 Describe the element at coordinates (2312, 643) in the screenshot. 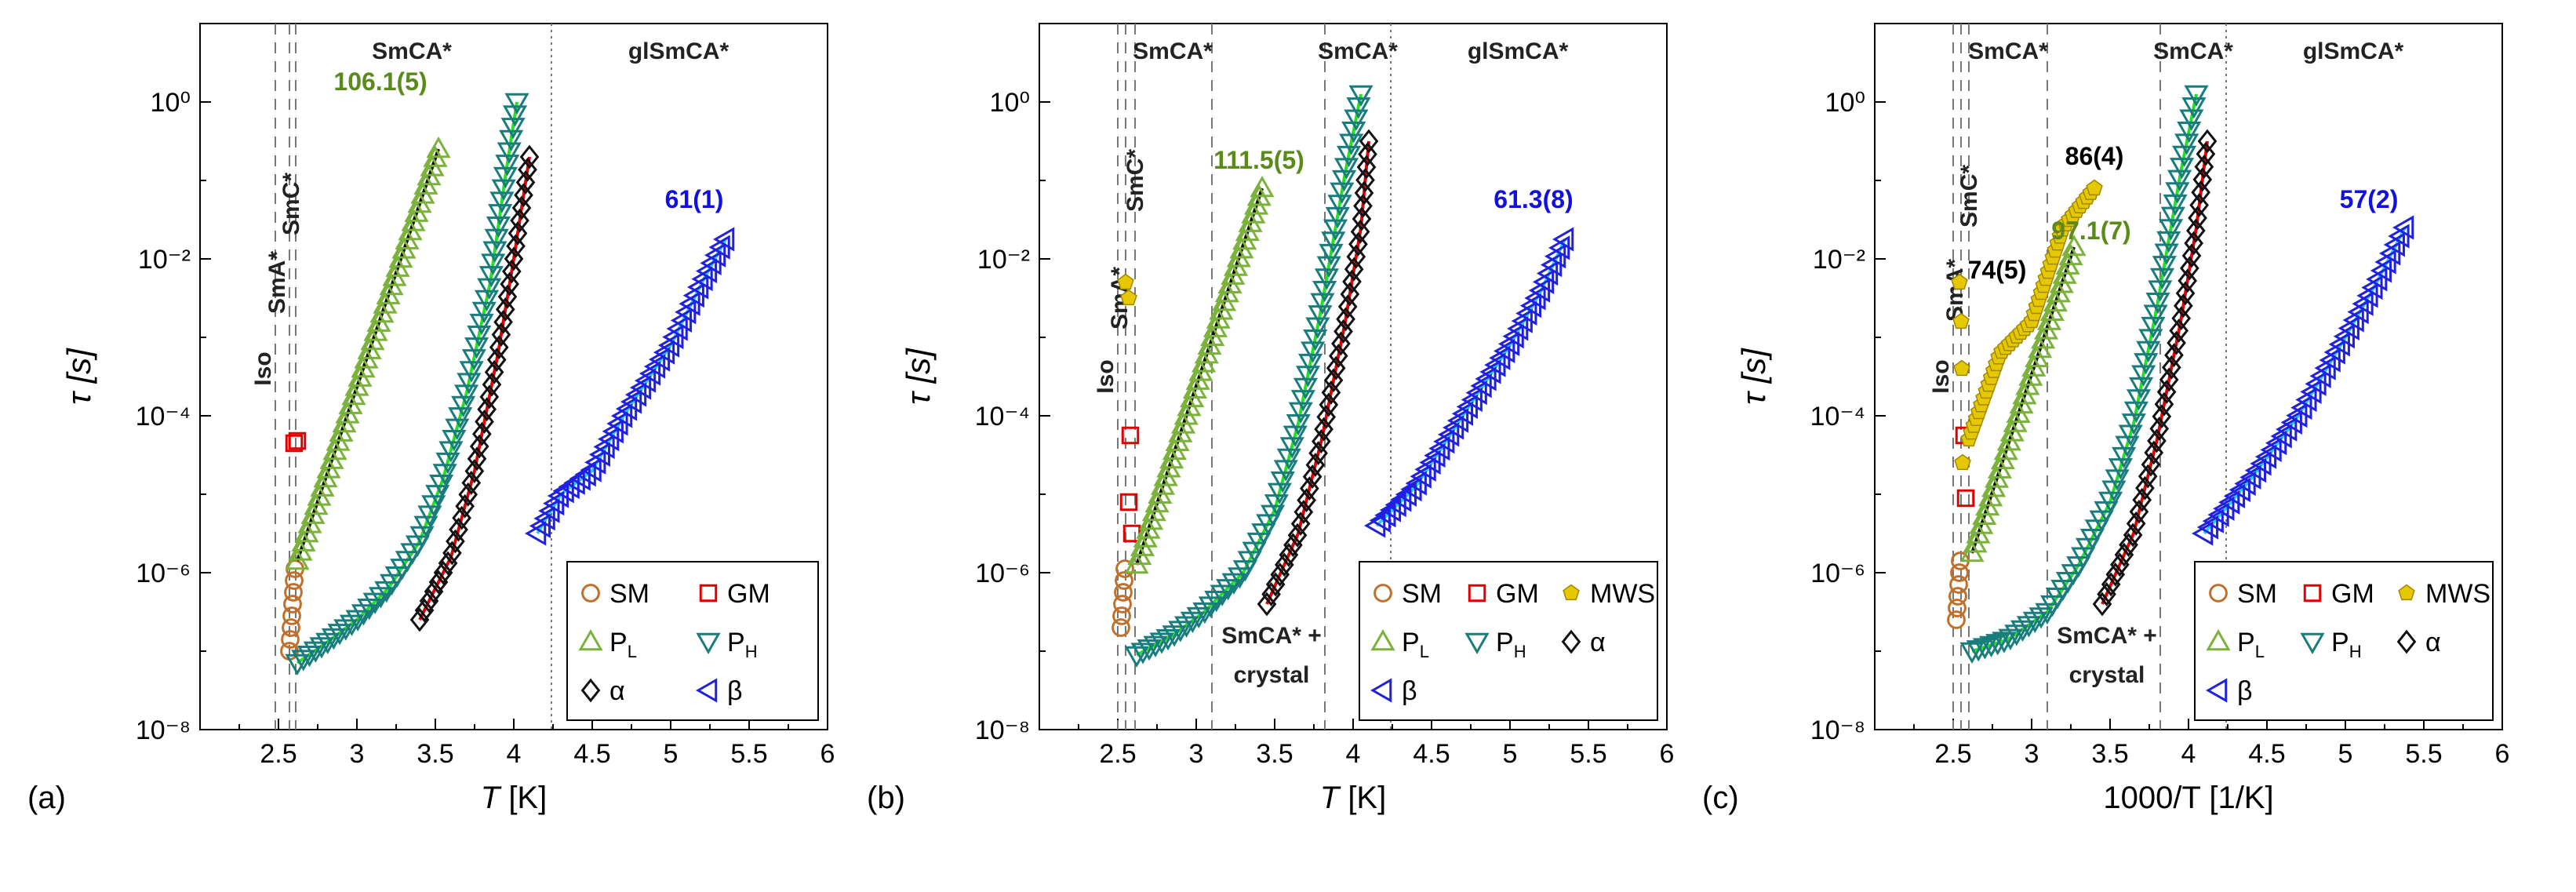

I see `legend-marker-ph` at that location.